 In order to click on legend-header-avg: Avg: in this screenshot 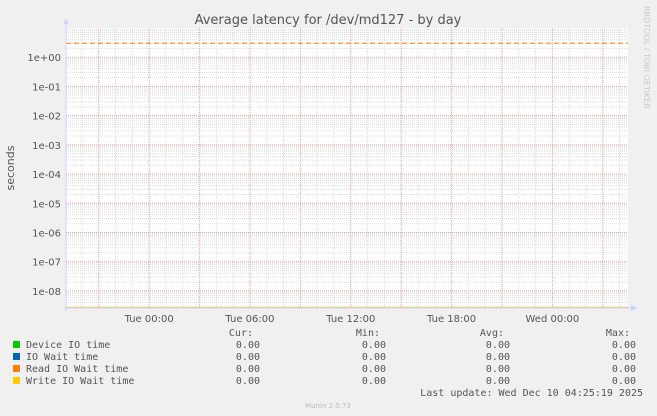, I will do `click(492, 333)`.